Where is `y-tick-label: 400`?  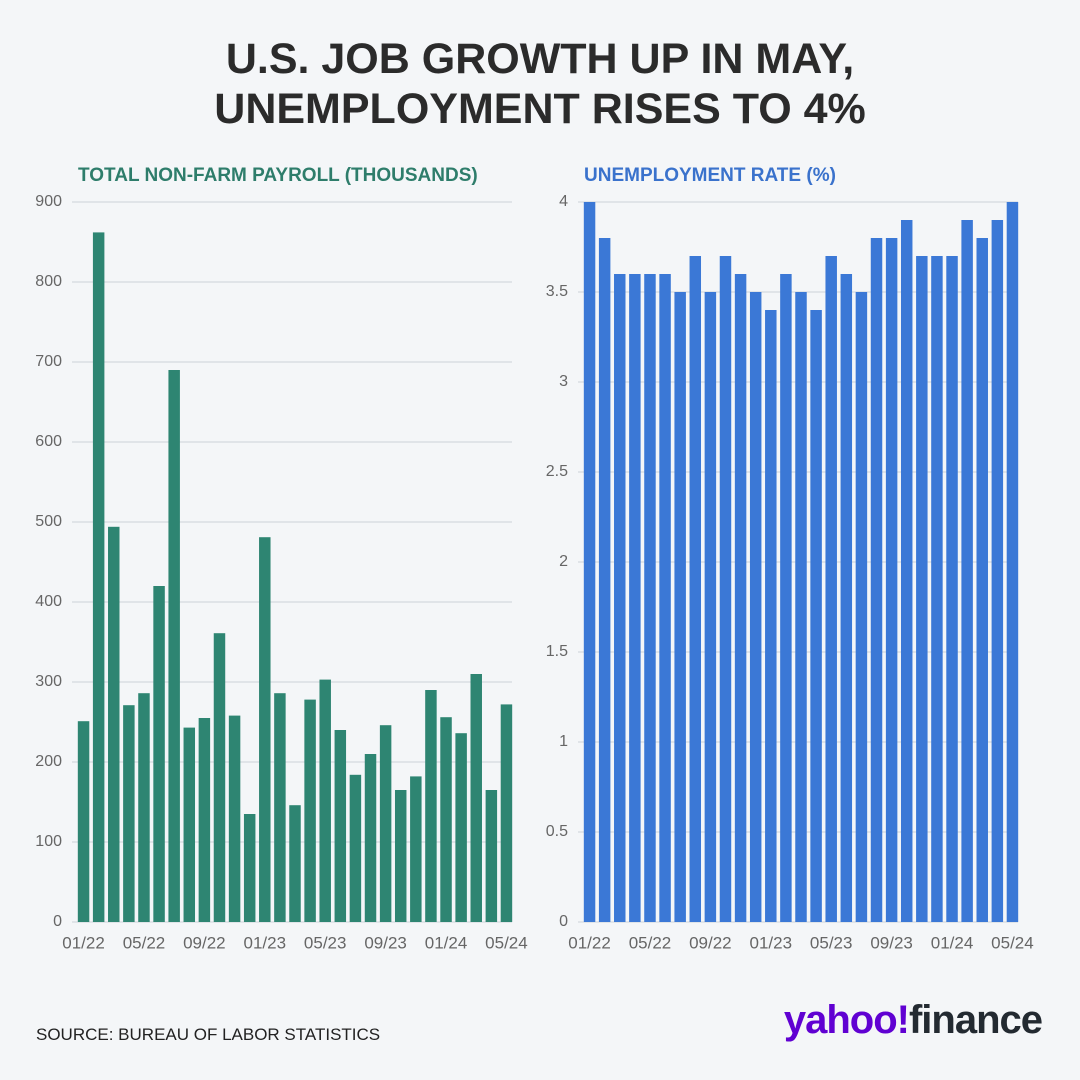 y-tick-label: 400 is located at coordinates (48, 601).